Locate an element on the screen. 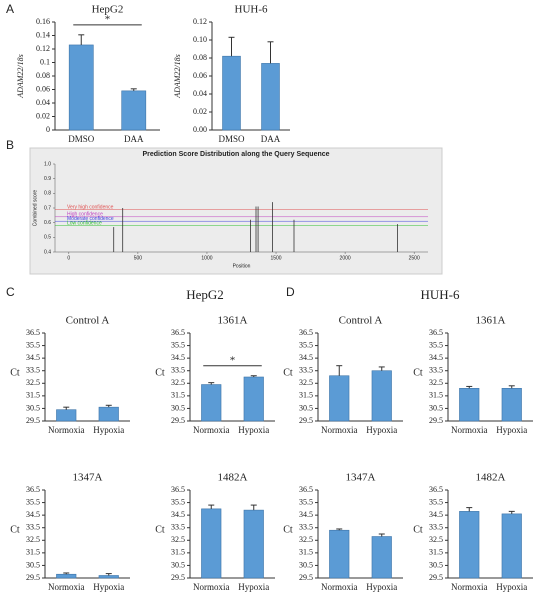  y-tick-label: 0.10 is located at coordinates (200, 39).